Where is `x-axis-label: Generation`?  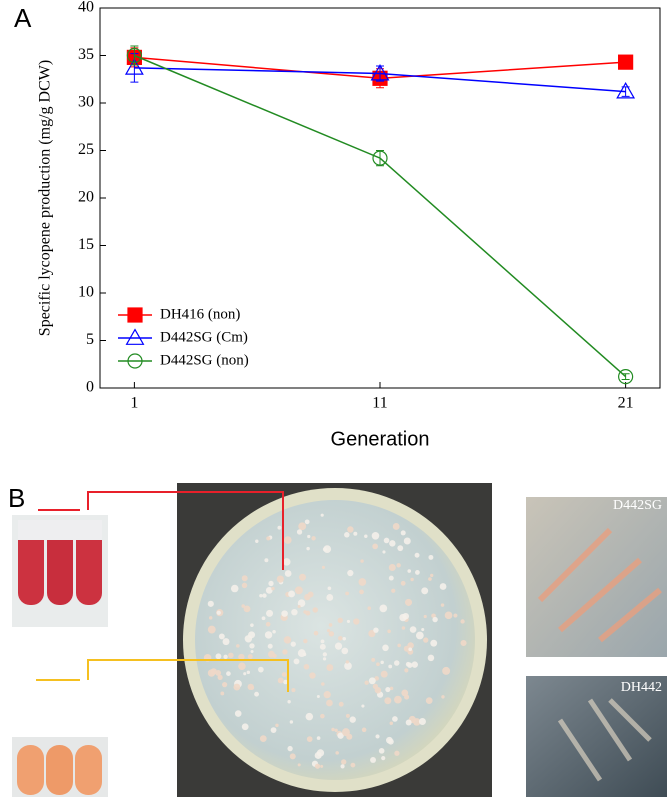
x-axis-label: Generation is located at coordinates (380, 439).